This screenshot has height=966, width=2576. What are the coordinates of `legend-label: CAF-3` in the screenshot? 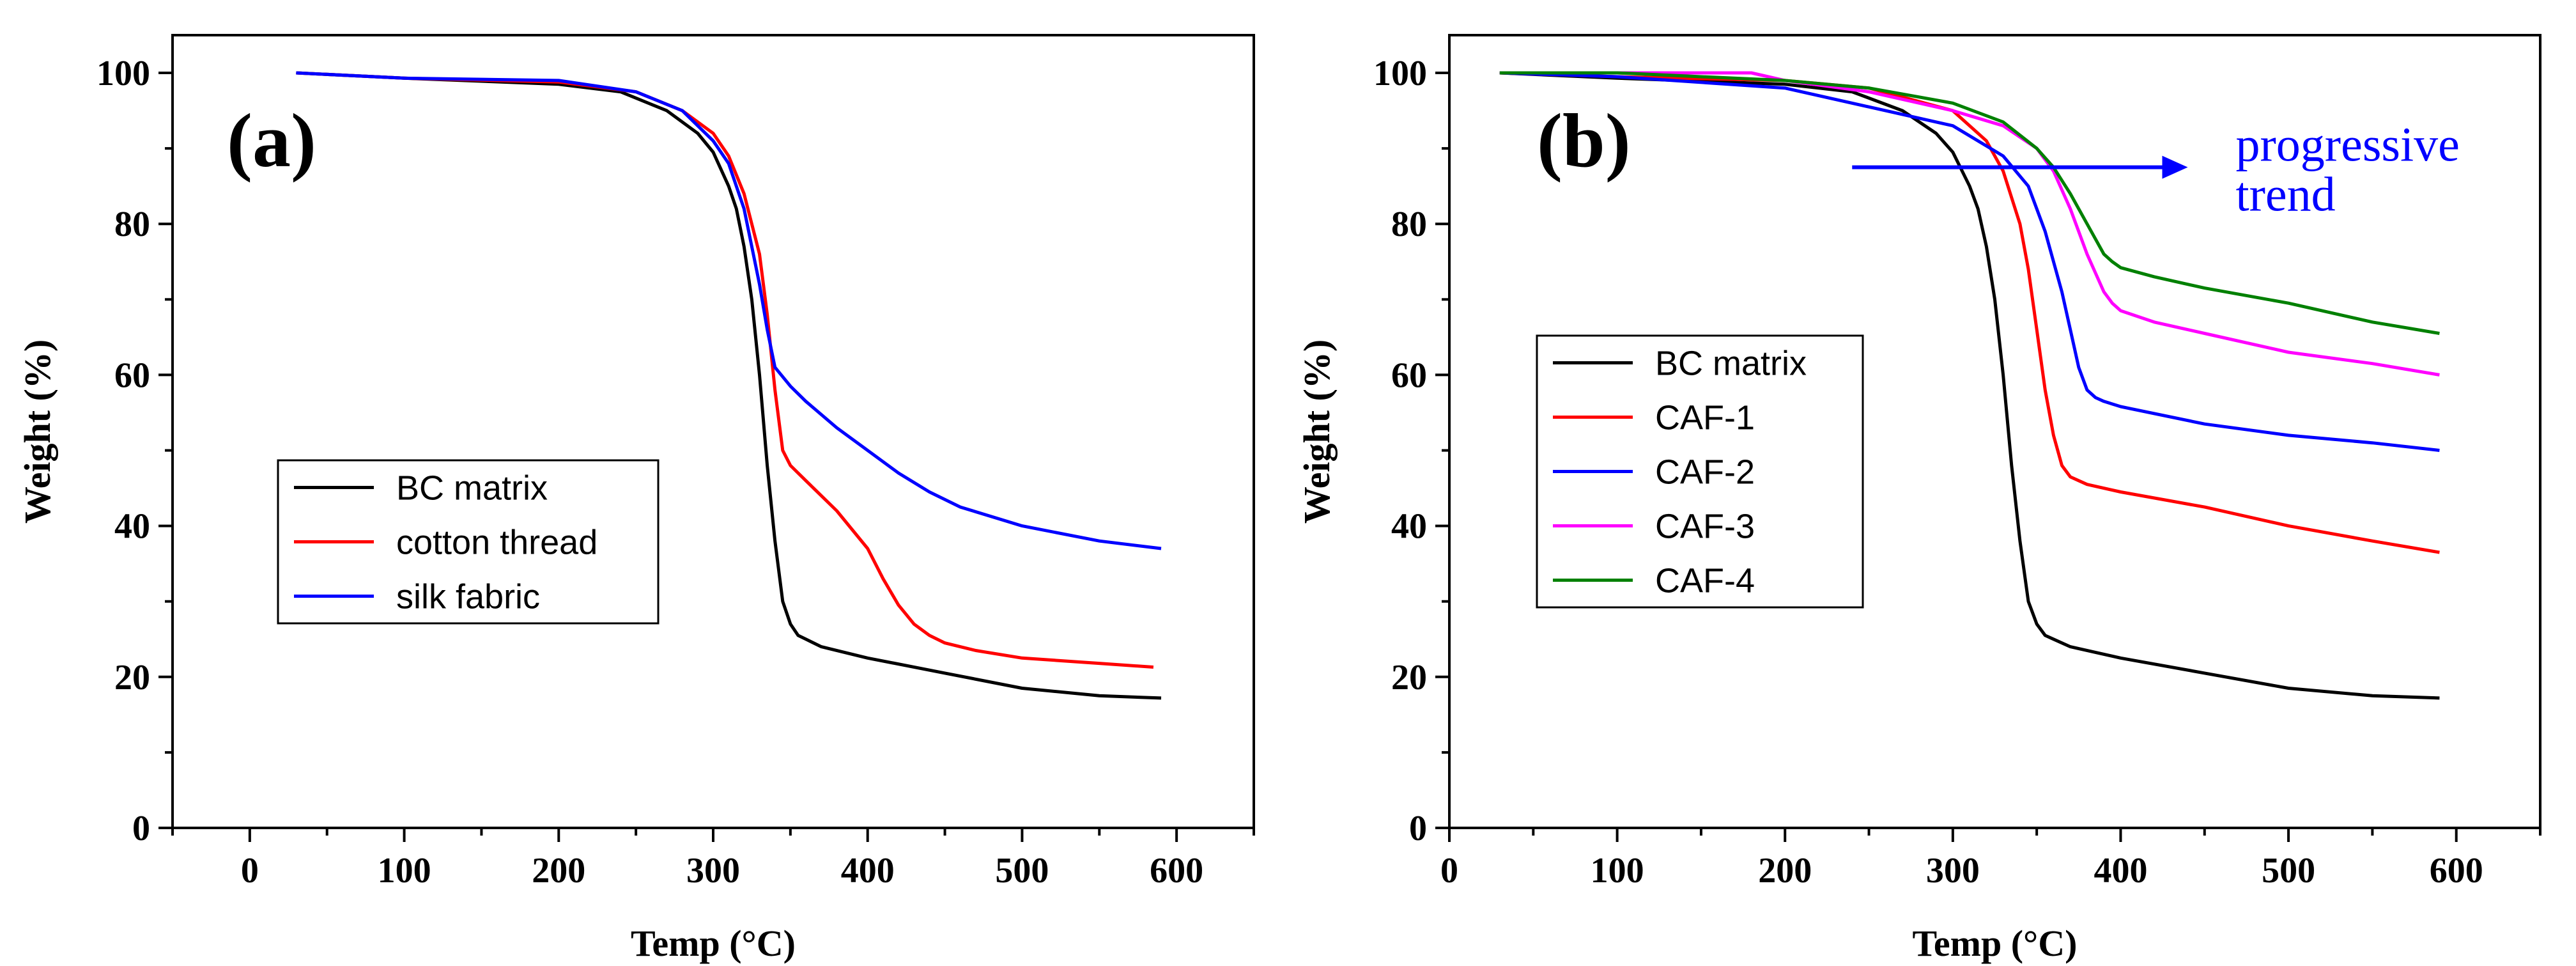 It's located at (1705, 527).